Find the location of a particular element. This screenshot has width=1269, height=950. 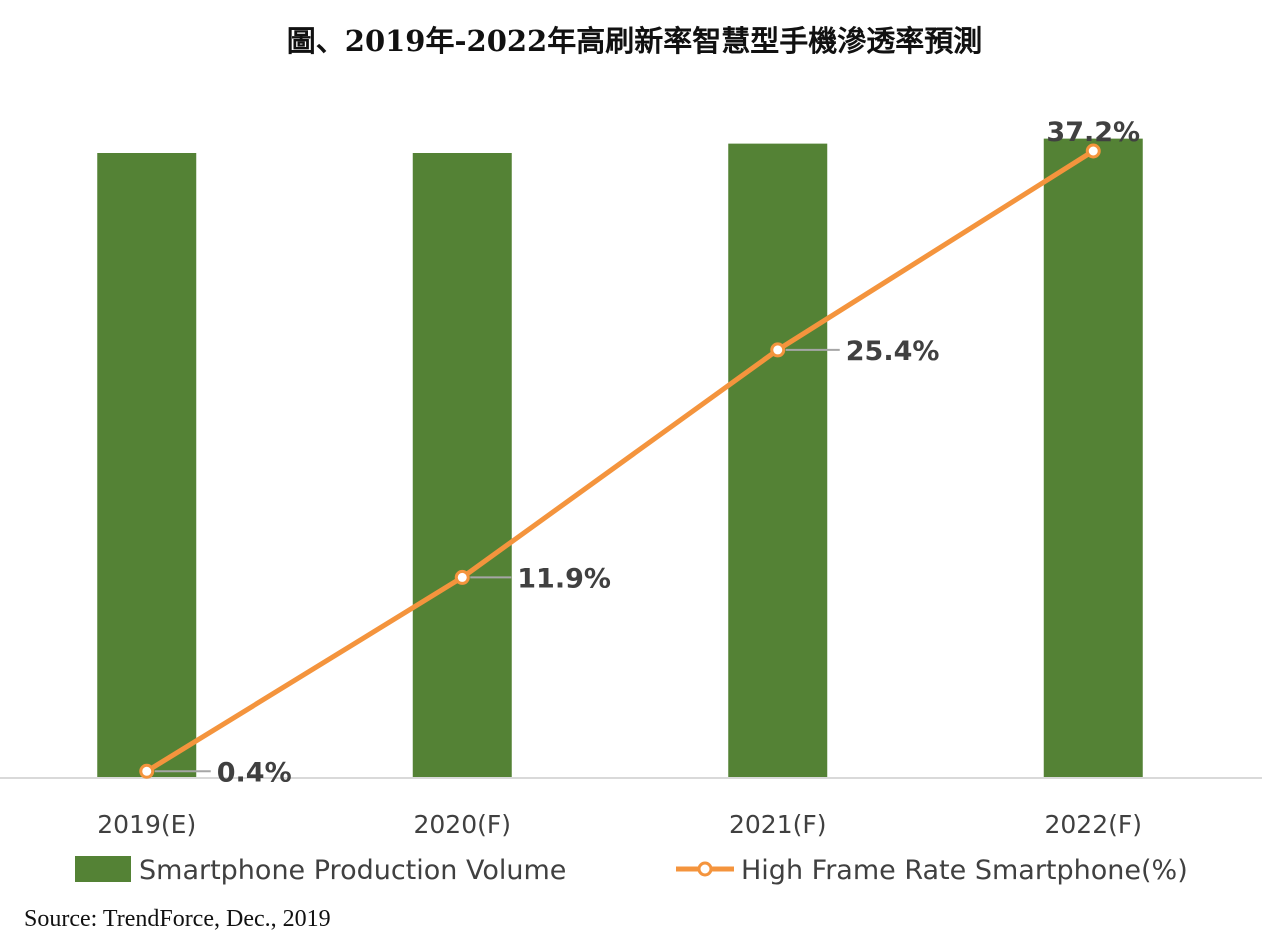

data-label: 11.9% is located at coordinates (564, 578).